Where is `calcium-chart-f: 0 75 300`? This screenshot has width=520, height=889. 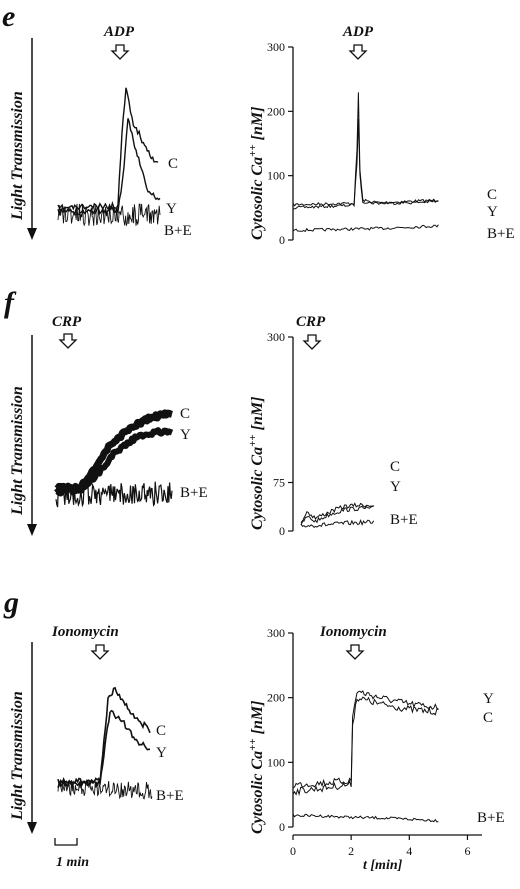 calcium-chart-f: 0 75 300 is located at coordinates (321, 434).